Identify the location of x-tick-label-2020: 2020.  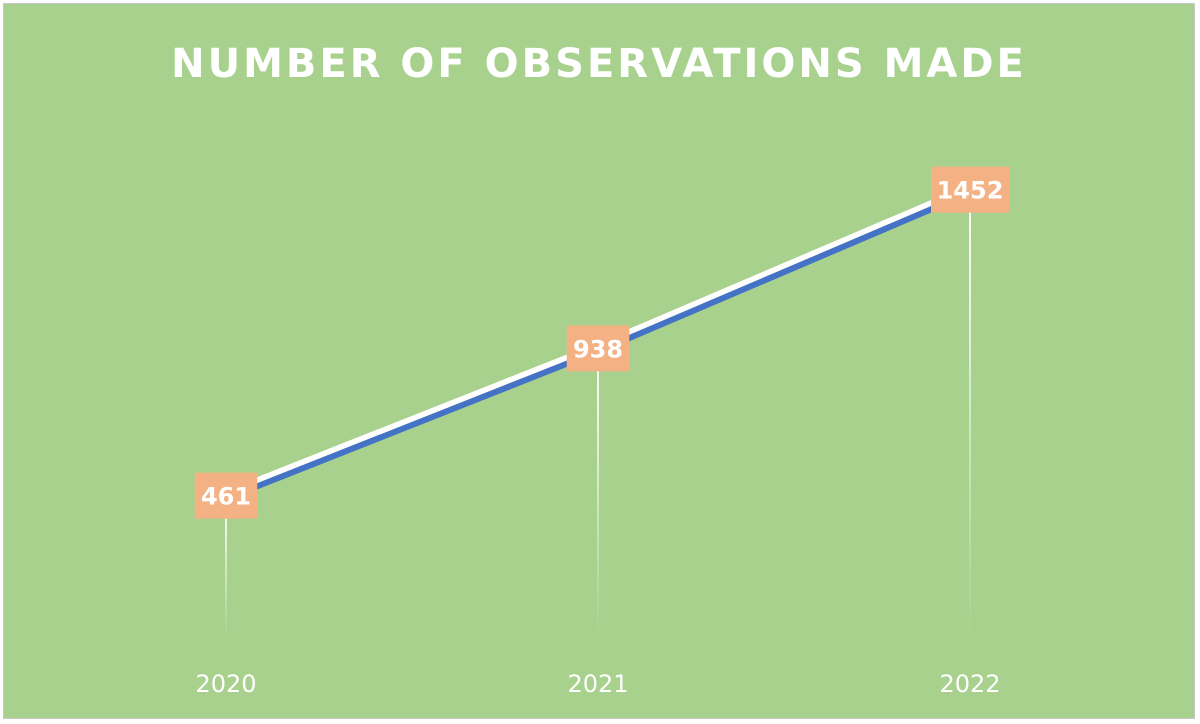
(225, 684).